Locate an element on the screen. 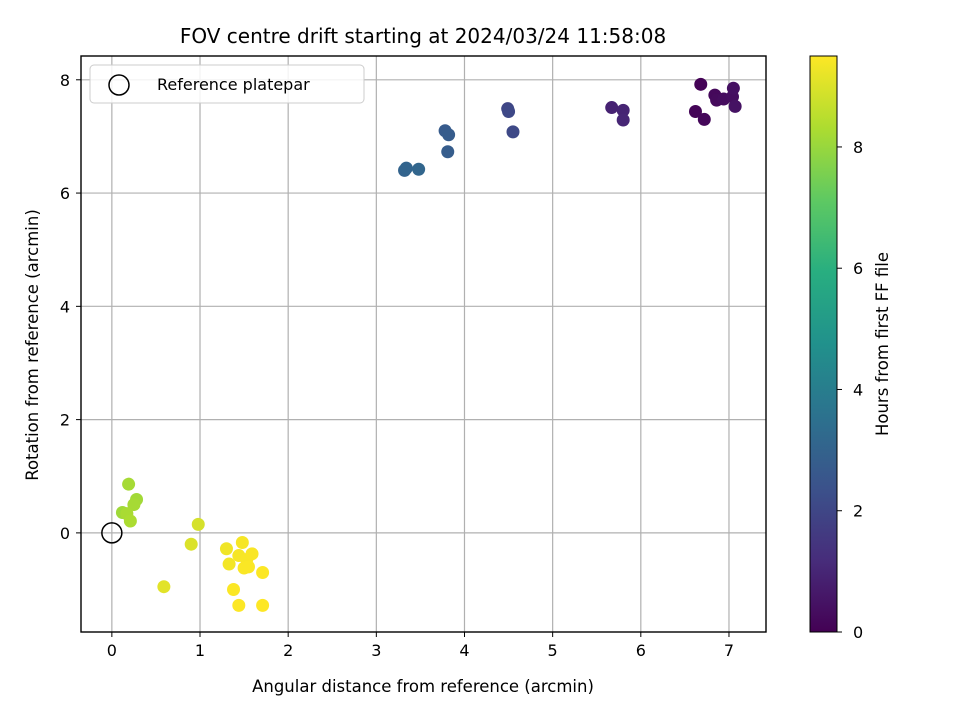 Image resolution: width=960 pixels, height=720 pixels. y-tick-label: 2 is located at coordinates (65, 420).